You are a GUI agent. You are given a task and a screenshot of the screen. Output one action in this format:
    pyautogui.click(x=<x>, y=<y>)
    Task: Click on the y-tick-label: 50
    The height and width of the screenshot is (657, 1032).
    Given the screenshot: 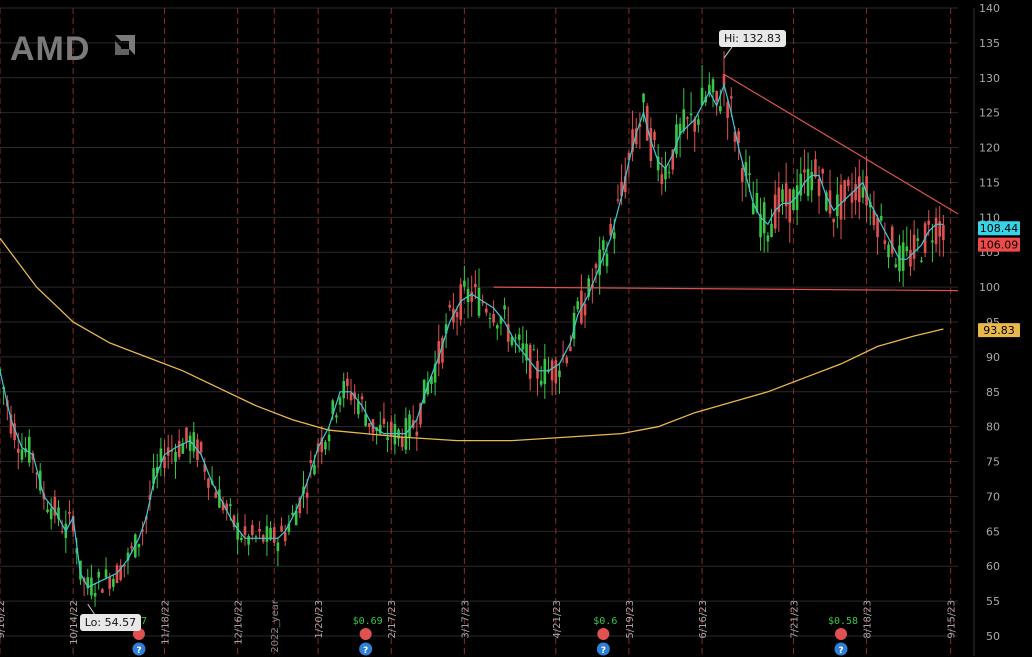 What is the action you would take?
    pyautogui.click(x=993, y=636)
    